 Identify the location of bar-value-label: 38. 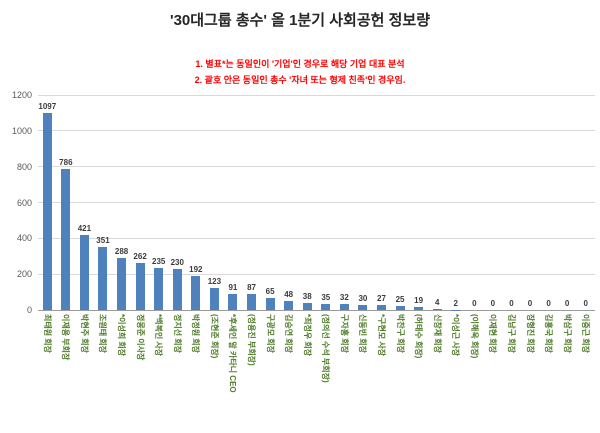
(307, 297).